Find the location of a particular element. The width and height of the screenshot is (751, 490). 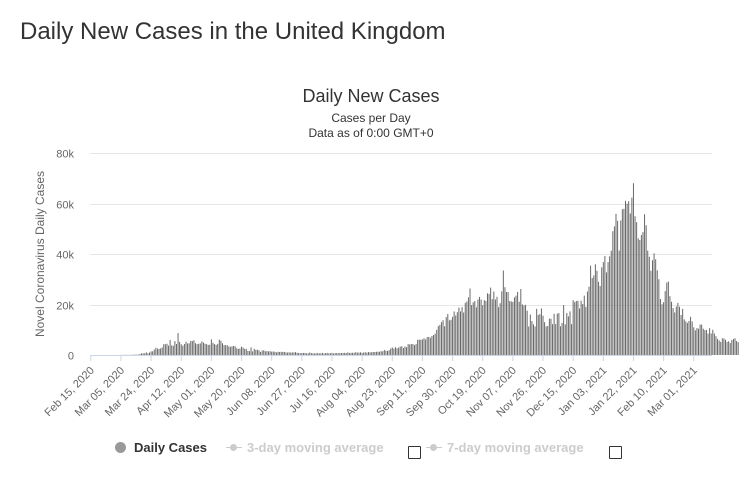

checkbox-3-day-average is located at coordinates (414, 452).